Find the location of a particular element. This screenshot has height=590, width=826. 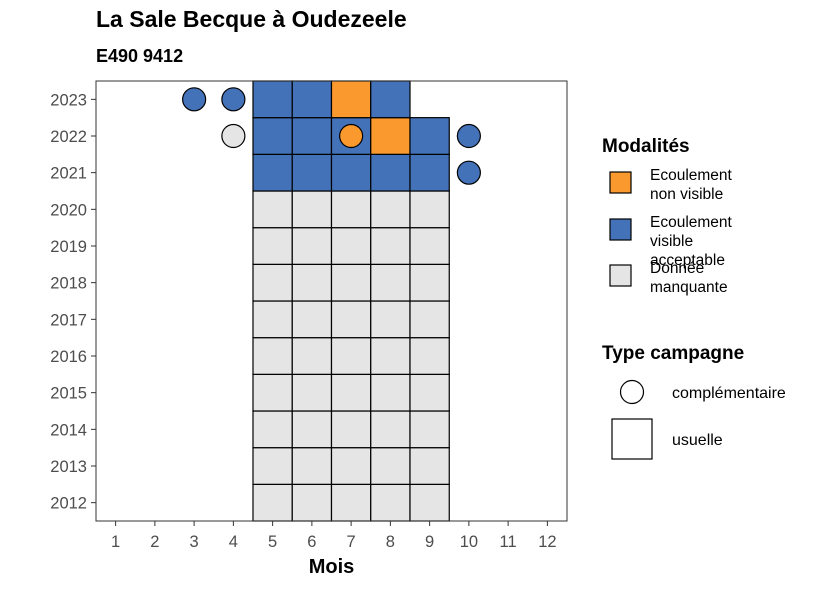

legend-label-1-1: visible is located at coordinates (671, 241).